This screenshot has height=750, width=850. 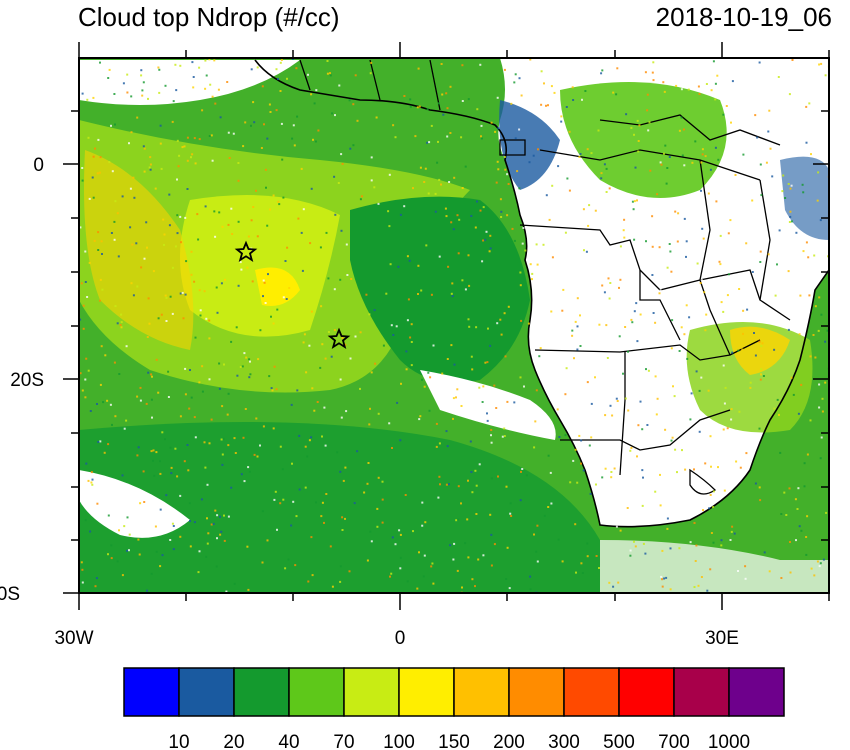 What do you see at coordinates (178, 741) in the screenshot?
I see `colorbar-label: 10` at bounding box center [178, 741].